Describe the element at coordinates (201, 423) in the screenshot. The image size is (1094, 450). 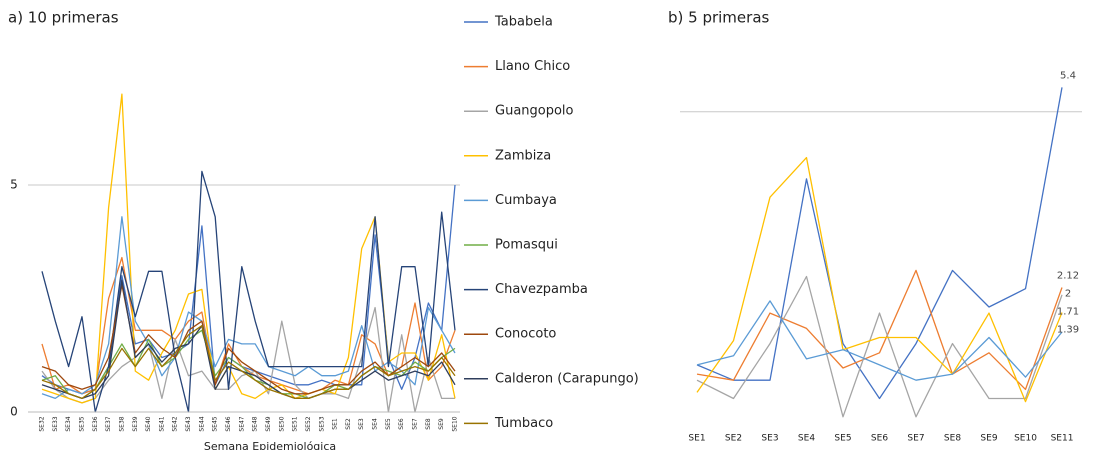
I see `x-tick-label: SE44` at that location.